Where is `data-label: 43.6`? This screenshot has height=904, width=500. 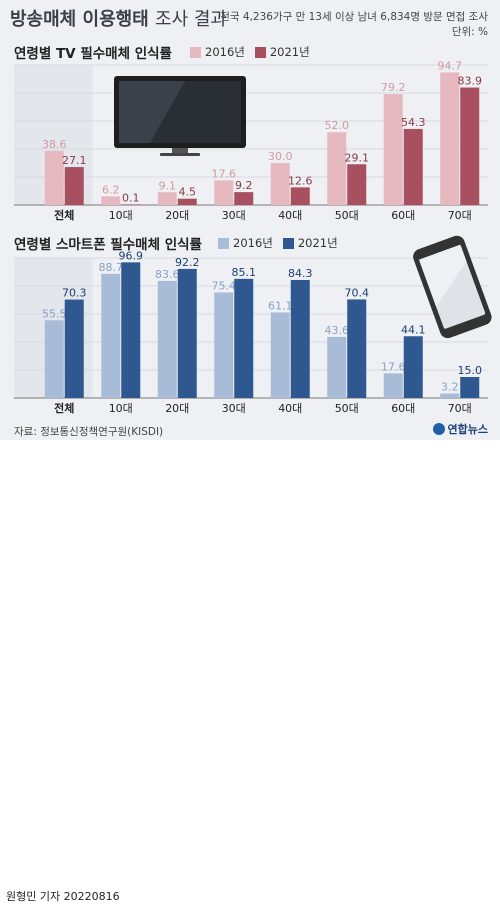
data-label: 43.6 is located at coordinates (337, 330).